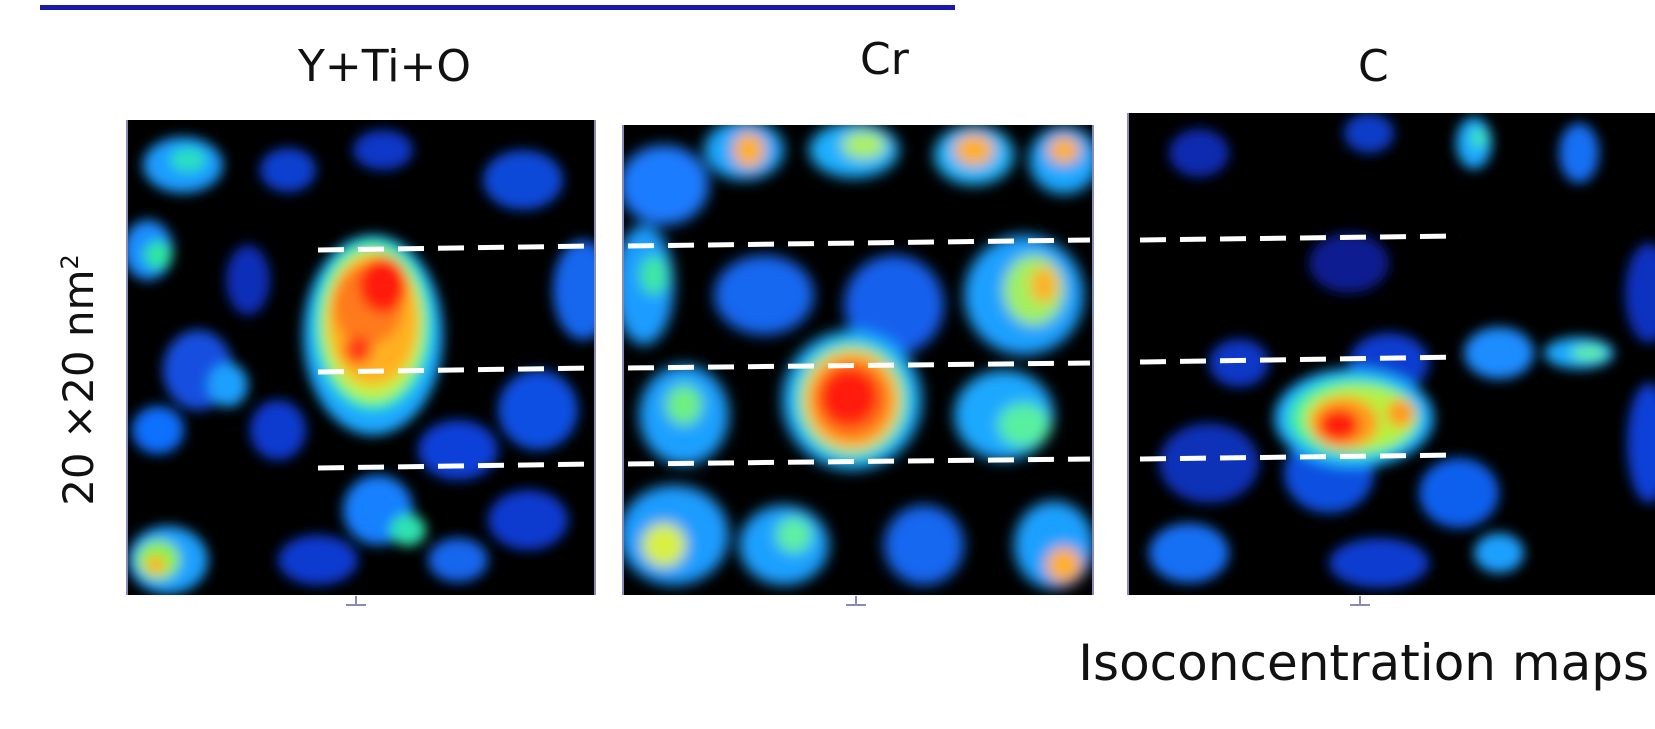  Describe the element at coordinates (1373, 66) in the screenshot. I see `map-title-c: C` at that location.